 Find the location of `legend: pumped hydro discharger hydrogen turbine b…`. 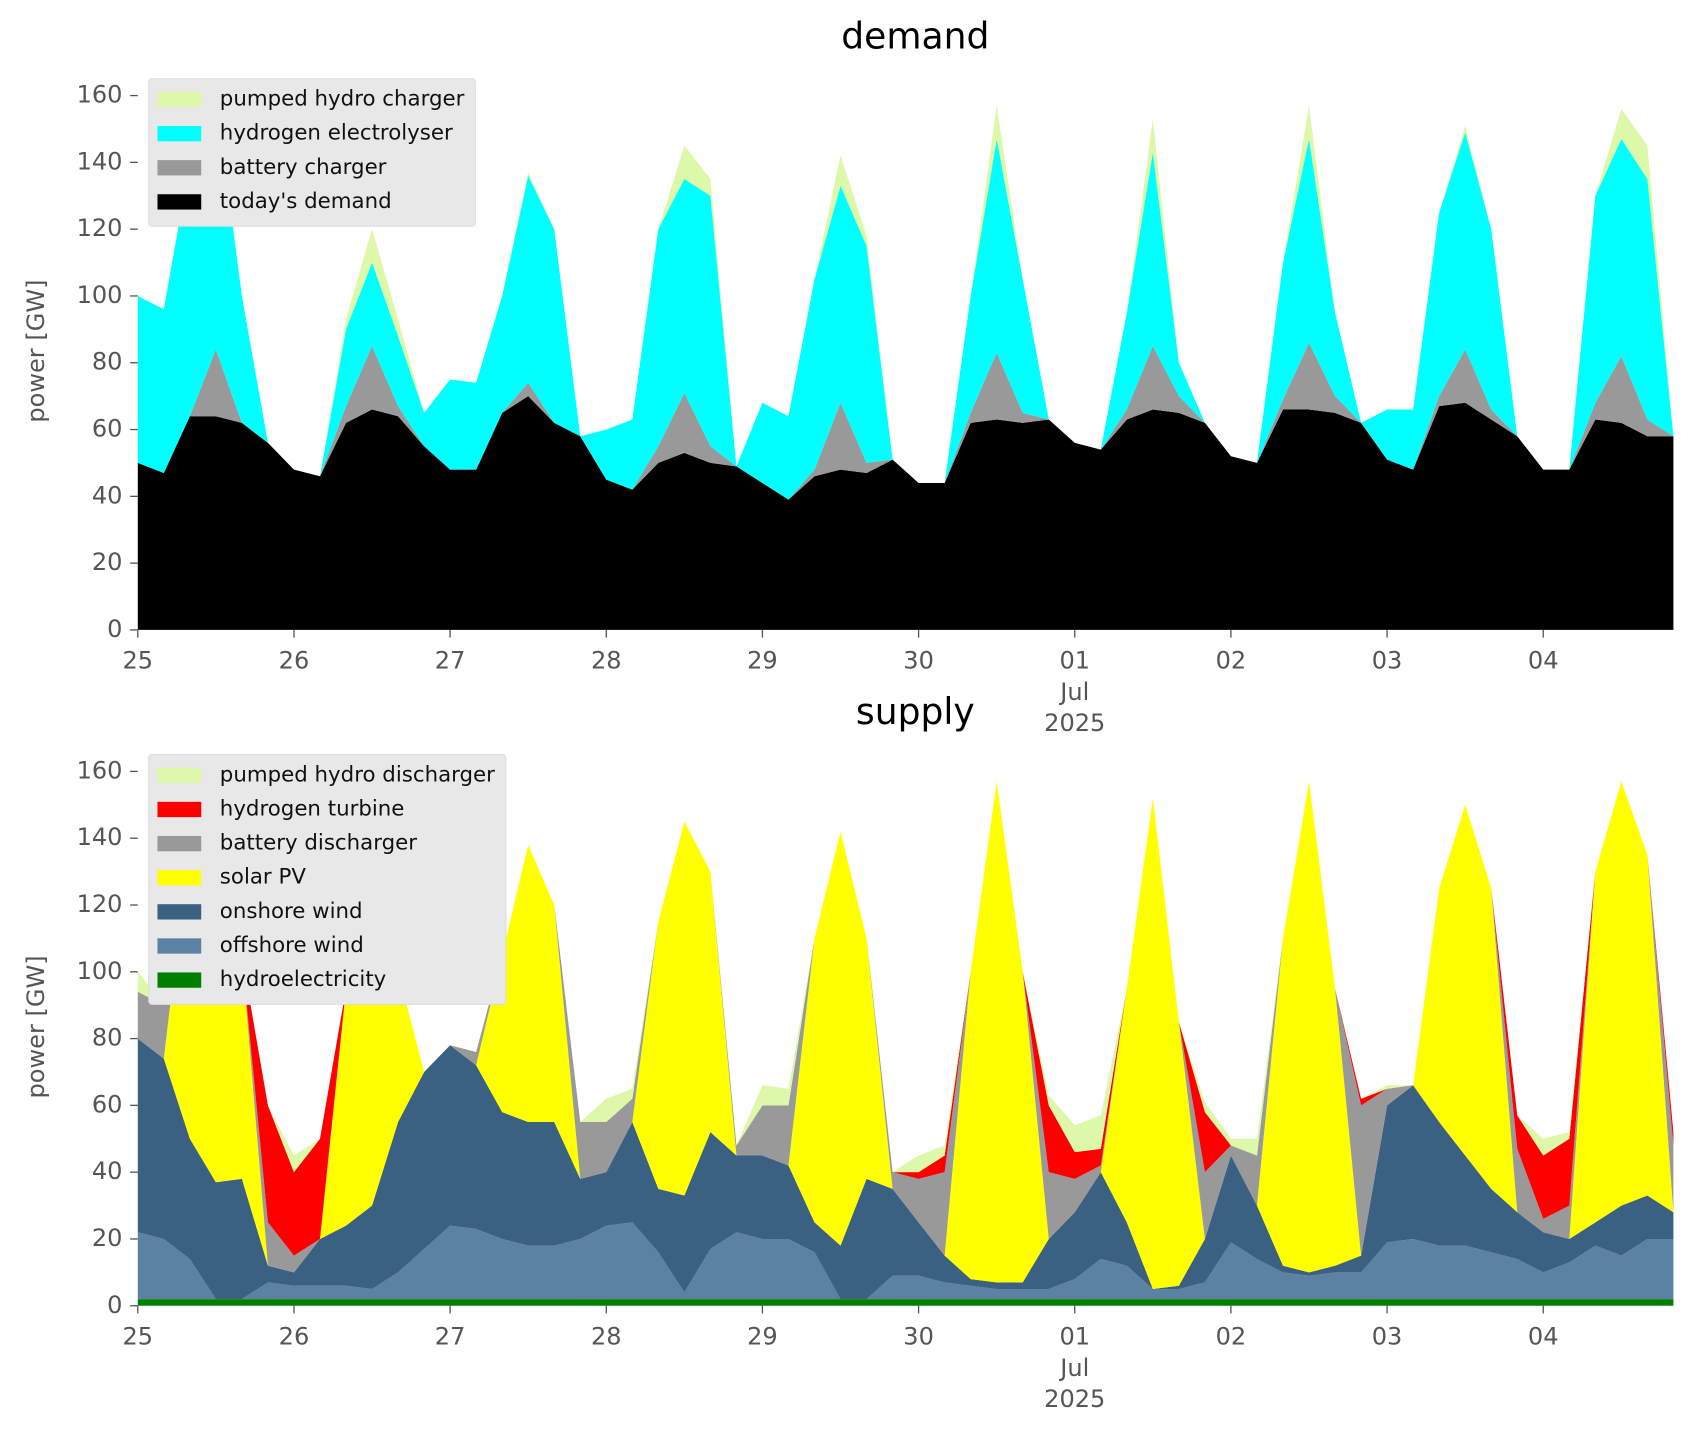

legend: pumped hydro discharger hydrogen turbine b… is located at coordinates (327, 879).